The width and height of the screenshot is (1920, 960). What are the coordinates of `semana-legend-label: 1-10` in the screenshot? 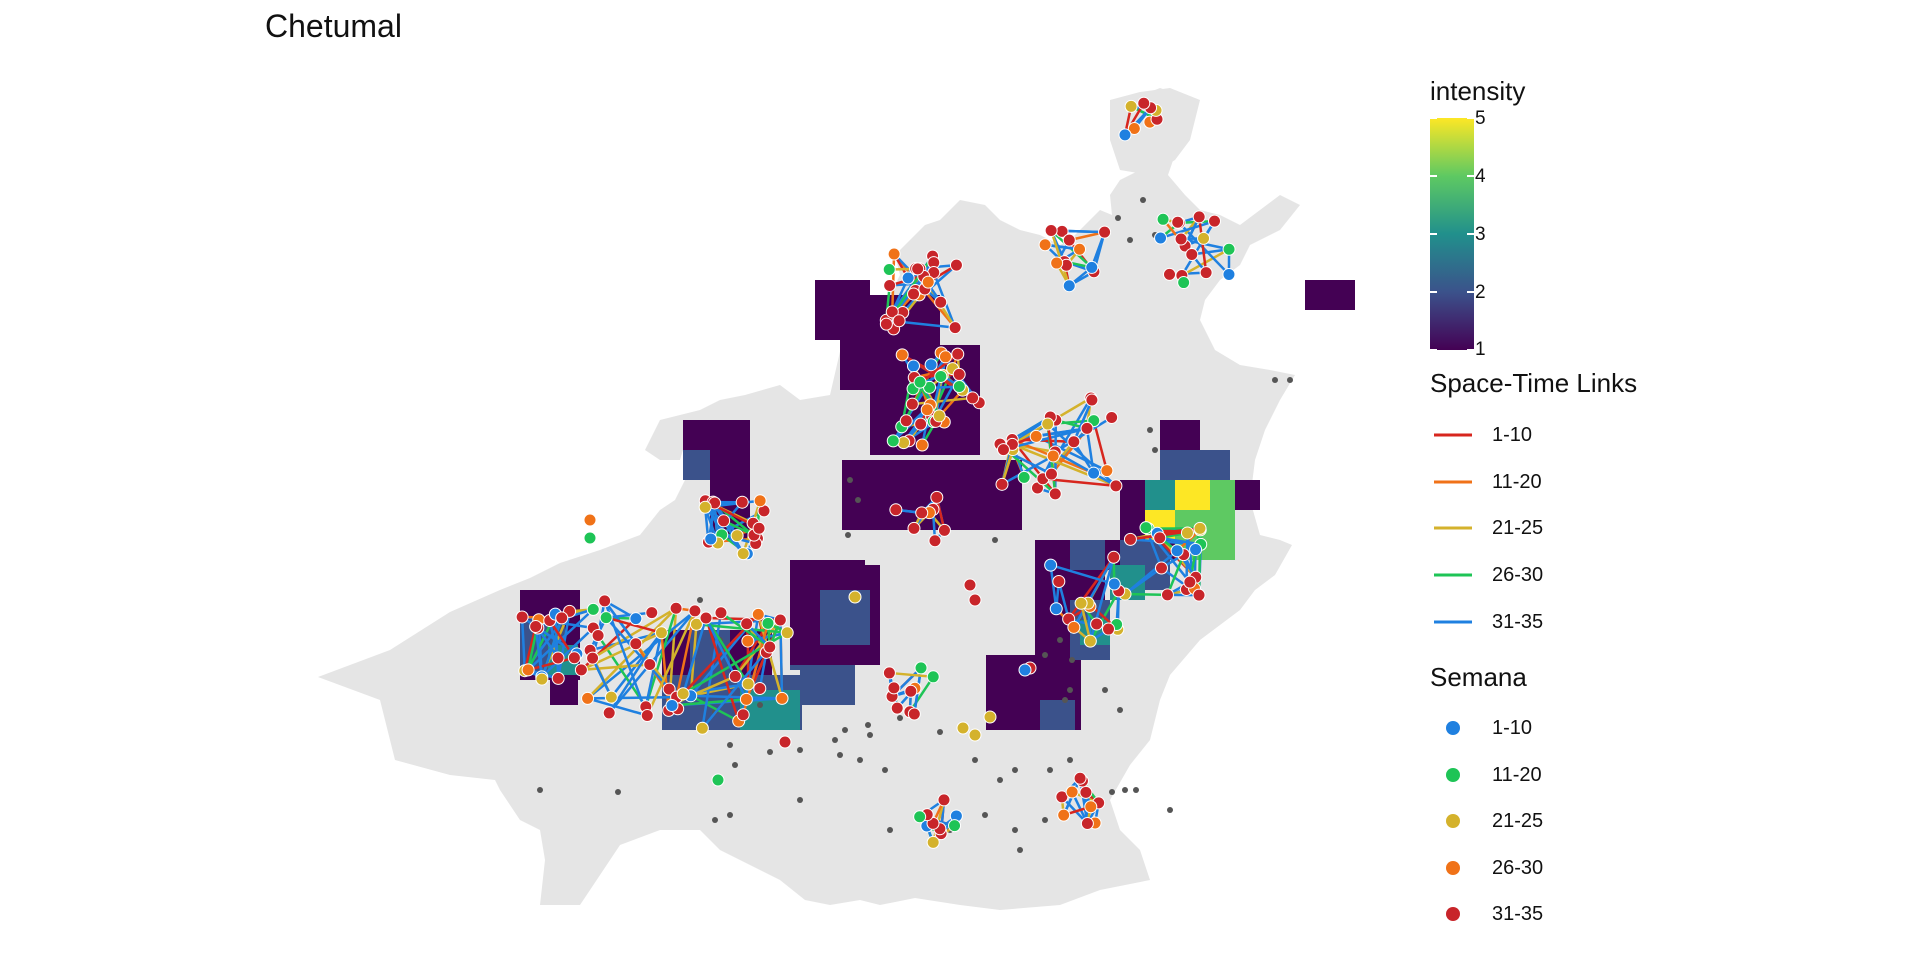 It's located at (1512, 728).